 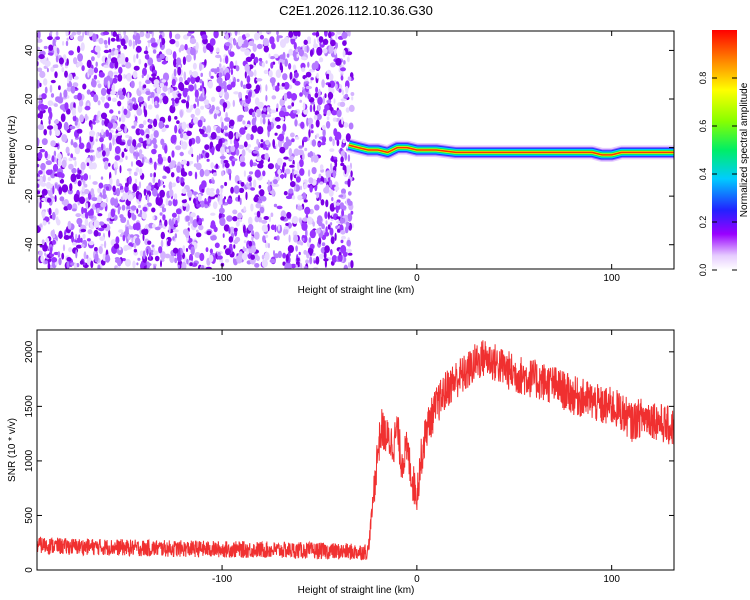 I want to click on y-tick-label: -40, so click(x=29, y=244).